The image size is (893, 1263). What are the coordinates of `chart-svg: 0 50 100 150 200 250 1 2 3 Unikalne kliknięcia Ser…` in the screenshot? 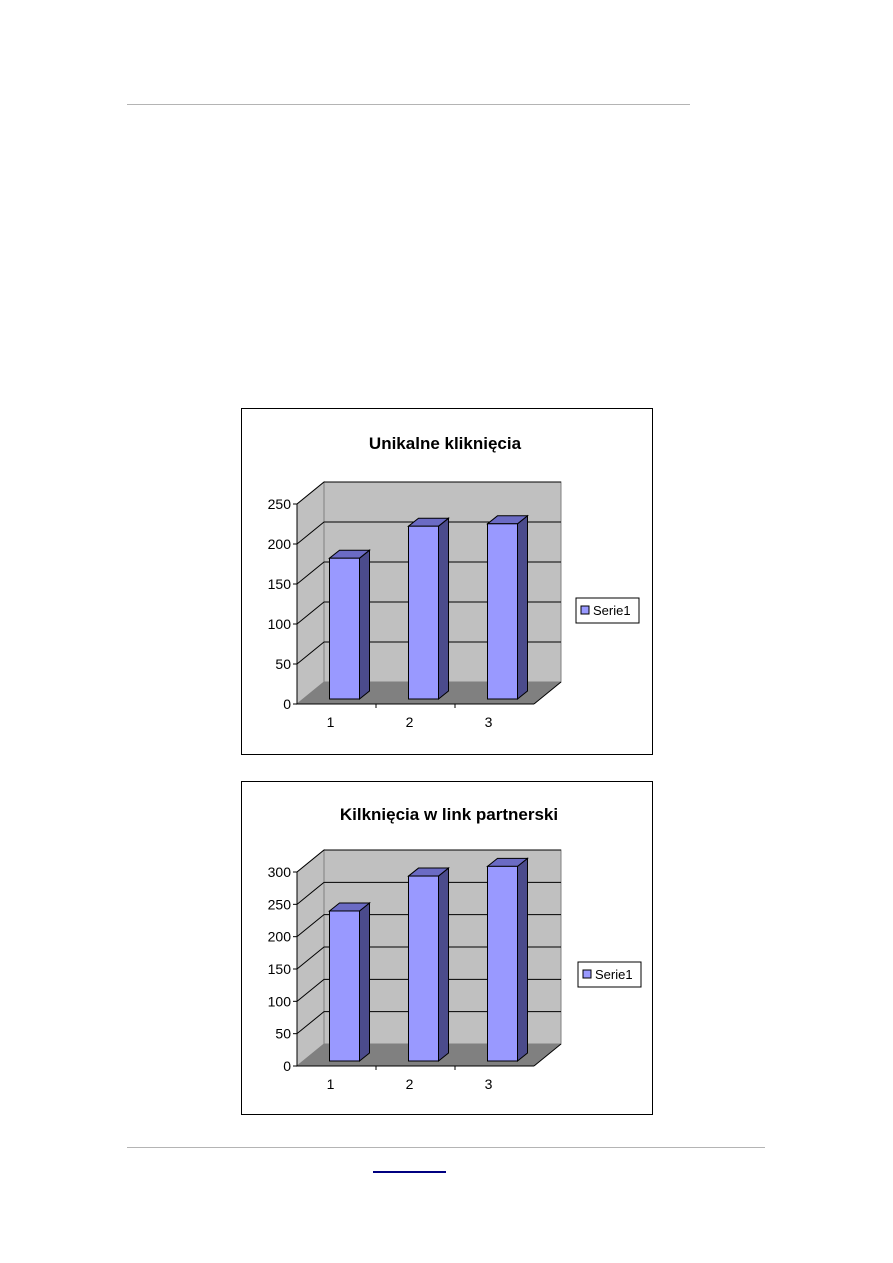 It's located at (454, 582).